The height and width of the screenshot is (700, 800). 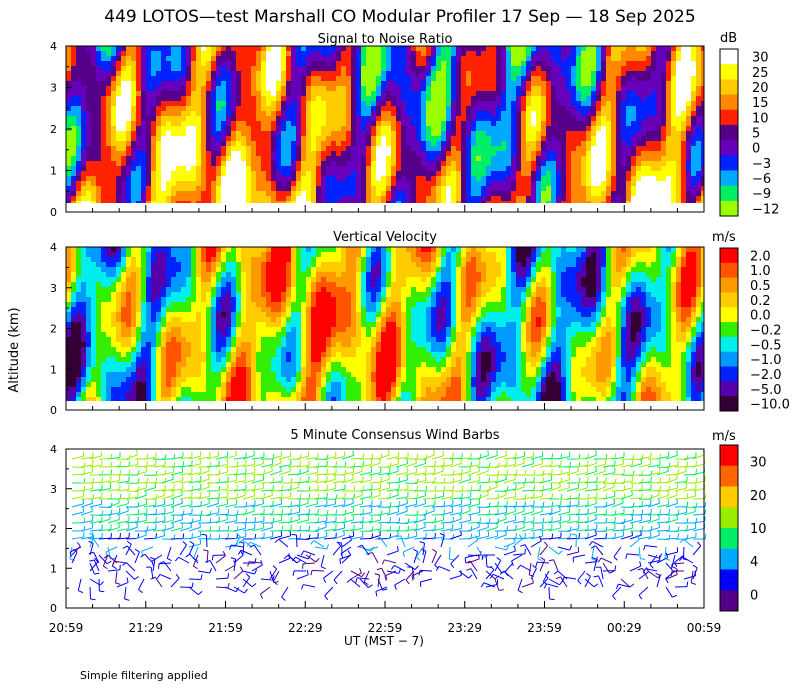 I want to click on colorbar-1-label: 30, so click(x=760, y=58).